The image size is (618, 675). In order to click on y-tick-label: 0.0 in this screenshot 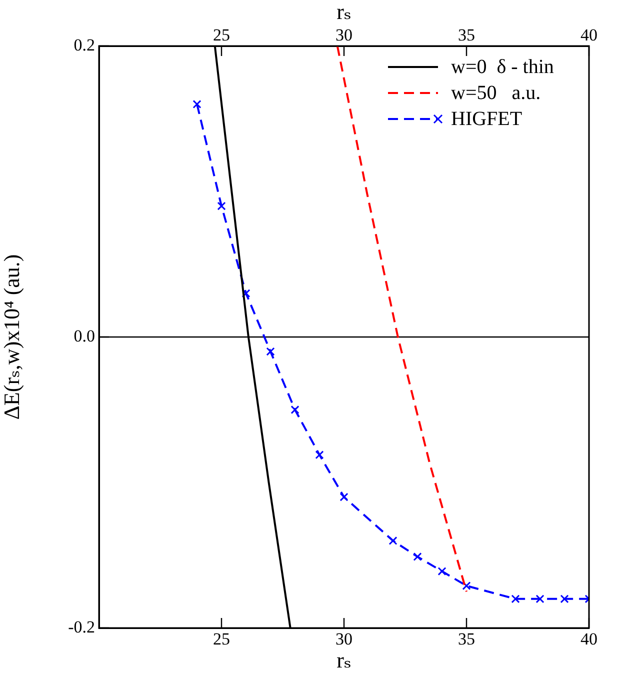, I will do `click(84, 336)`.